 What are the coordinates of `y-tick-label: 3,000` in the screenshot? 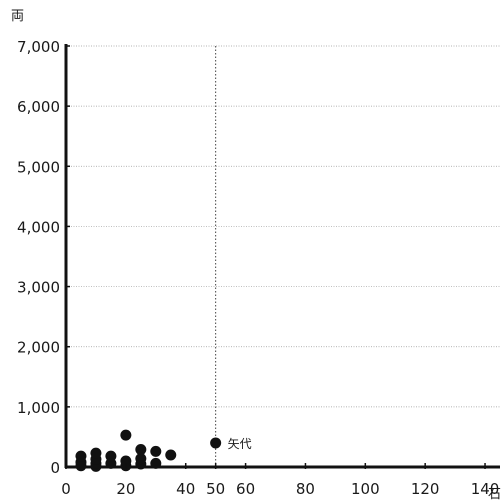 It's located at (38, 288).